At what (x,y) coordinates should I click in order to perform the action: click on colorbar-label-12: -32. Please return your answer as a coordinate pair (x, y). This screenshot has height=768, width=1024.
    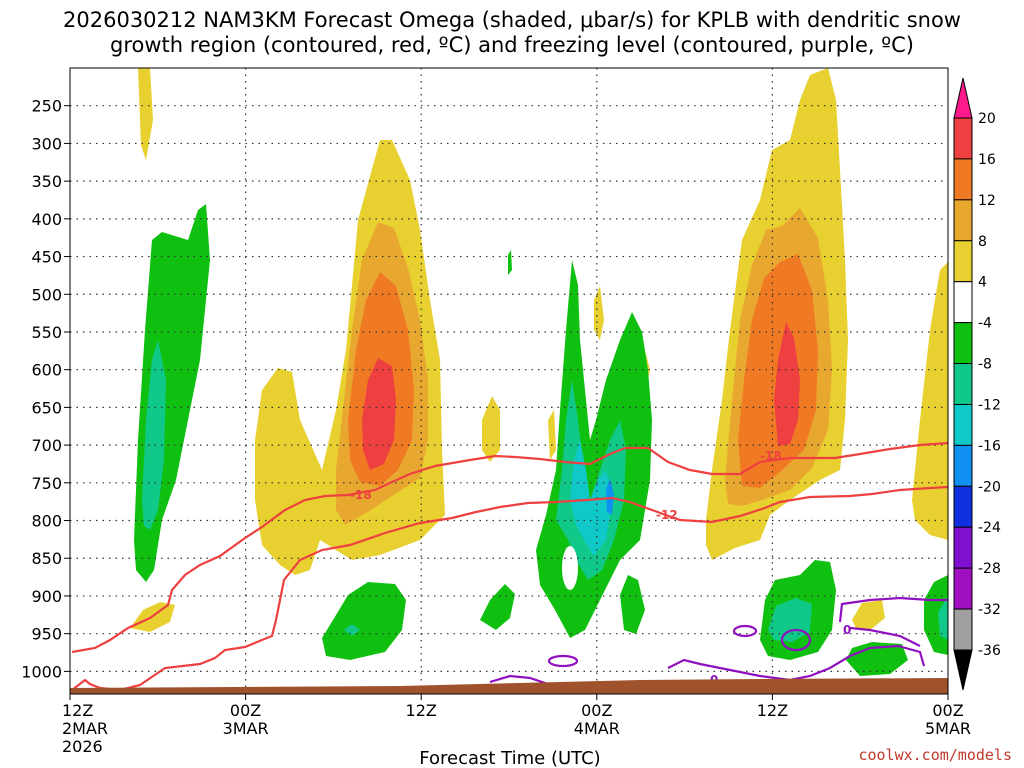
    Looking at the image, I should click on (989, 610).